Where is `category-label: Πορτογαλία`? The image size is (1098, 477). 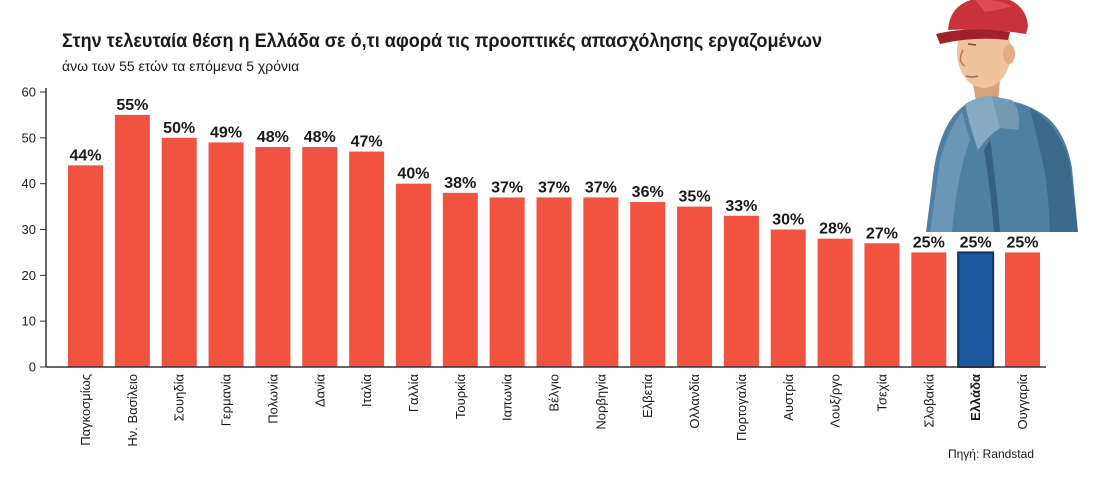 category-label: Πορτογαλία is located at coordinates (741, 407).